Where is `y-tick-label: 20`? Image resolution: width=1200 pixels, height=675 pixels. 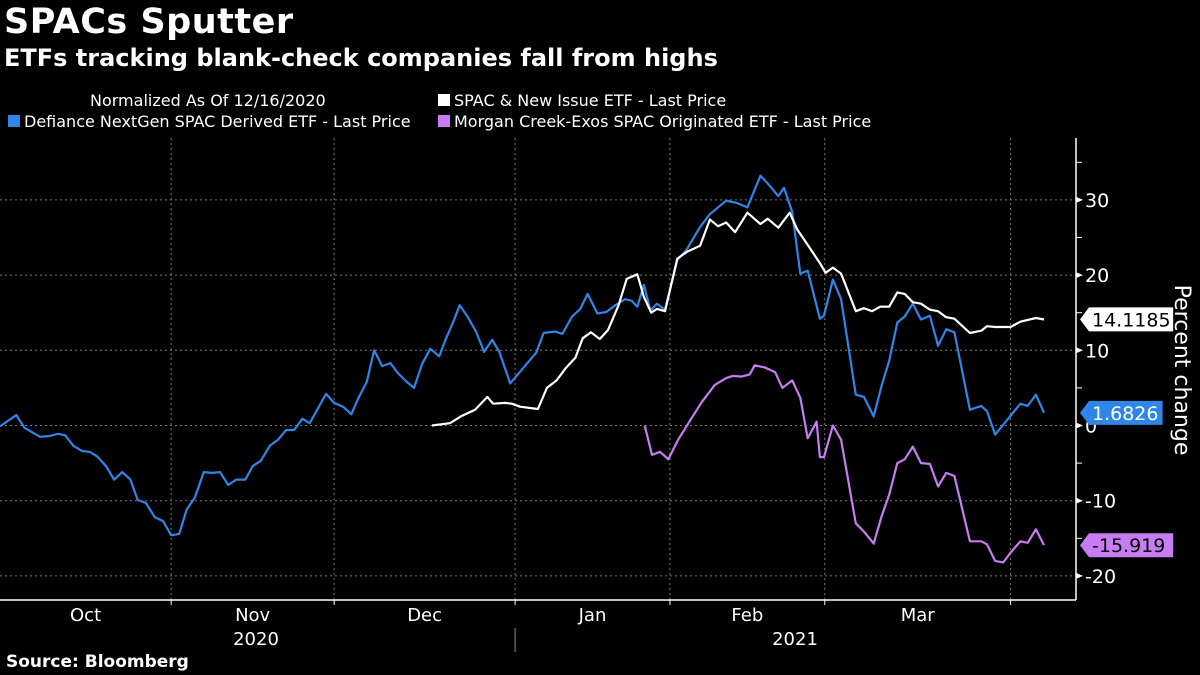 y-tick-label: 20 is located at coordinates (1097, 276).